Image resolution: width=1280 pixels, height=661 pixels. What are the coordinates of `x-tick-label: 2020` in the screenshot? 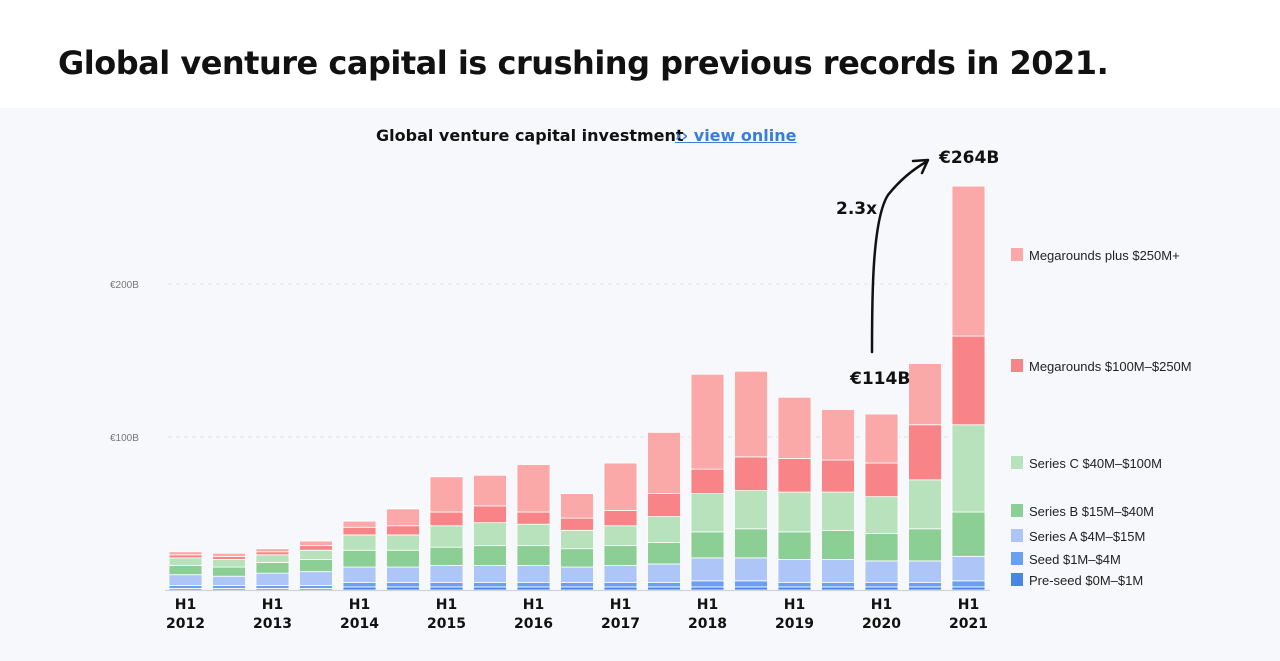 It's located at (881, 624).